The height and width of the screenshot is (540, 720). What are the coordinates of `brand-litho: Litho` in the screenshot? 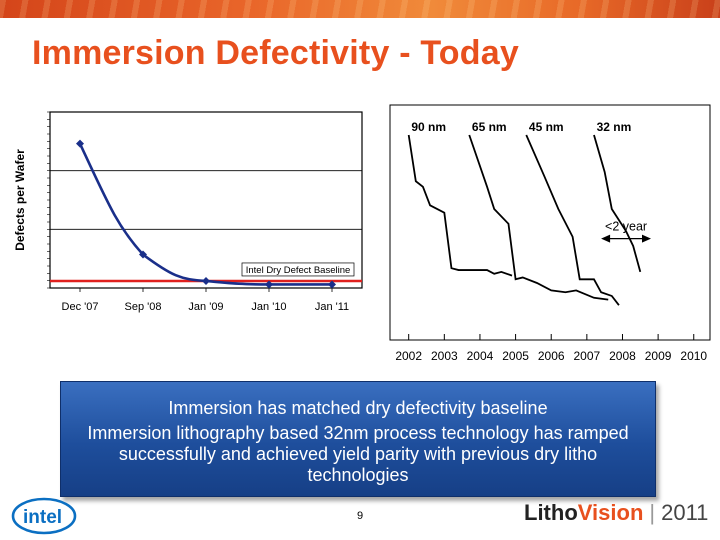 It's located at (551, 512).